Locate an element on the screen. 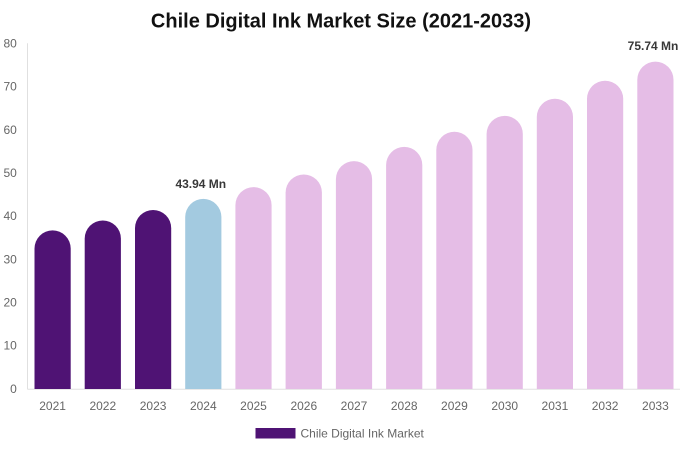 This screenshot has width=680, height=455. svg-text: 70 is located at coordinates (10, 87).